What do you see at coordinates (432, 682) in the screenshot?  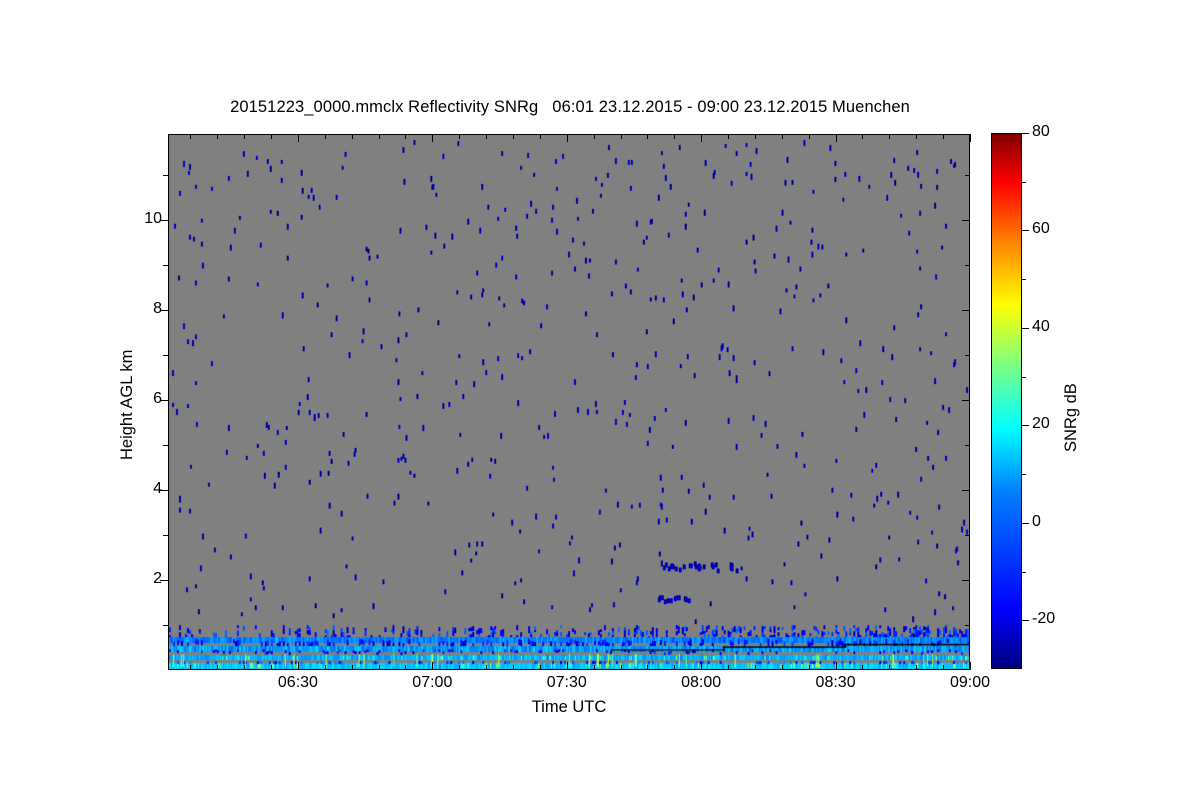 I see `x-axis-tick-label: 07:00` at bounding box center [432, 682].